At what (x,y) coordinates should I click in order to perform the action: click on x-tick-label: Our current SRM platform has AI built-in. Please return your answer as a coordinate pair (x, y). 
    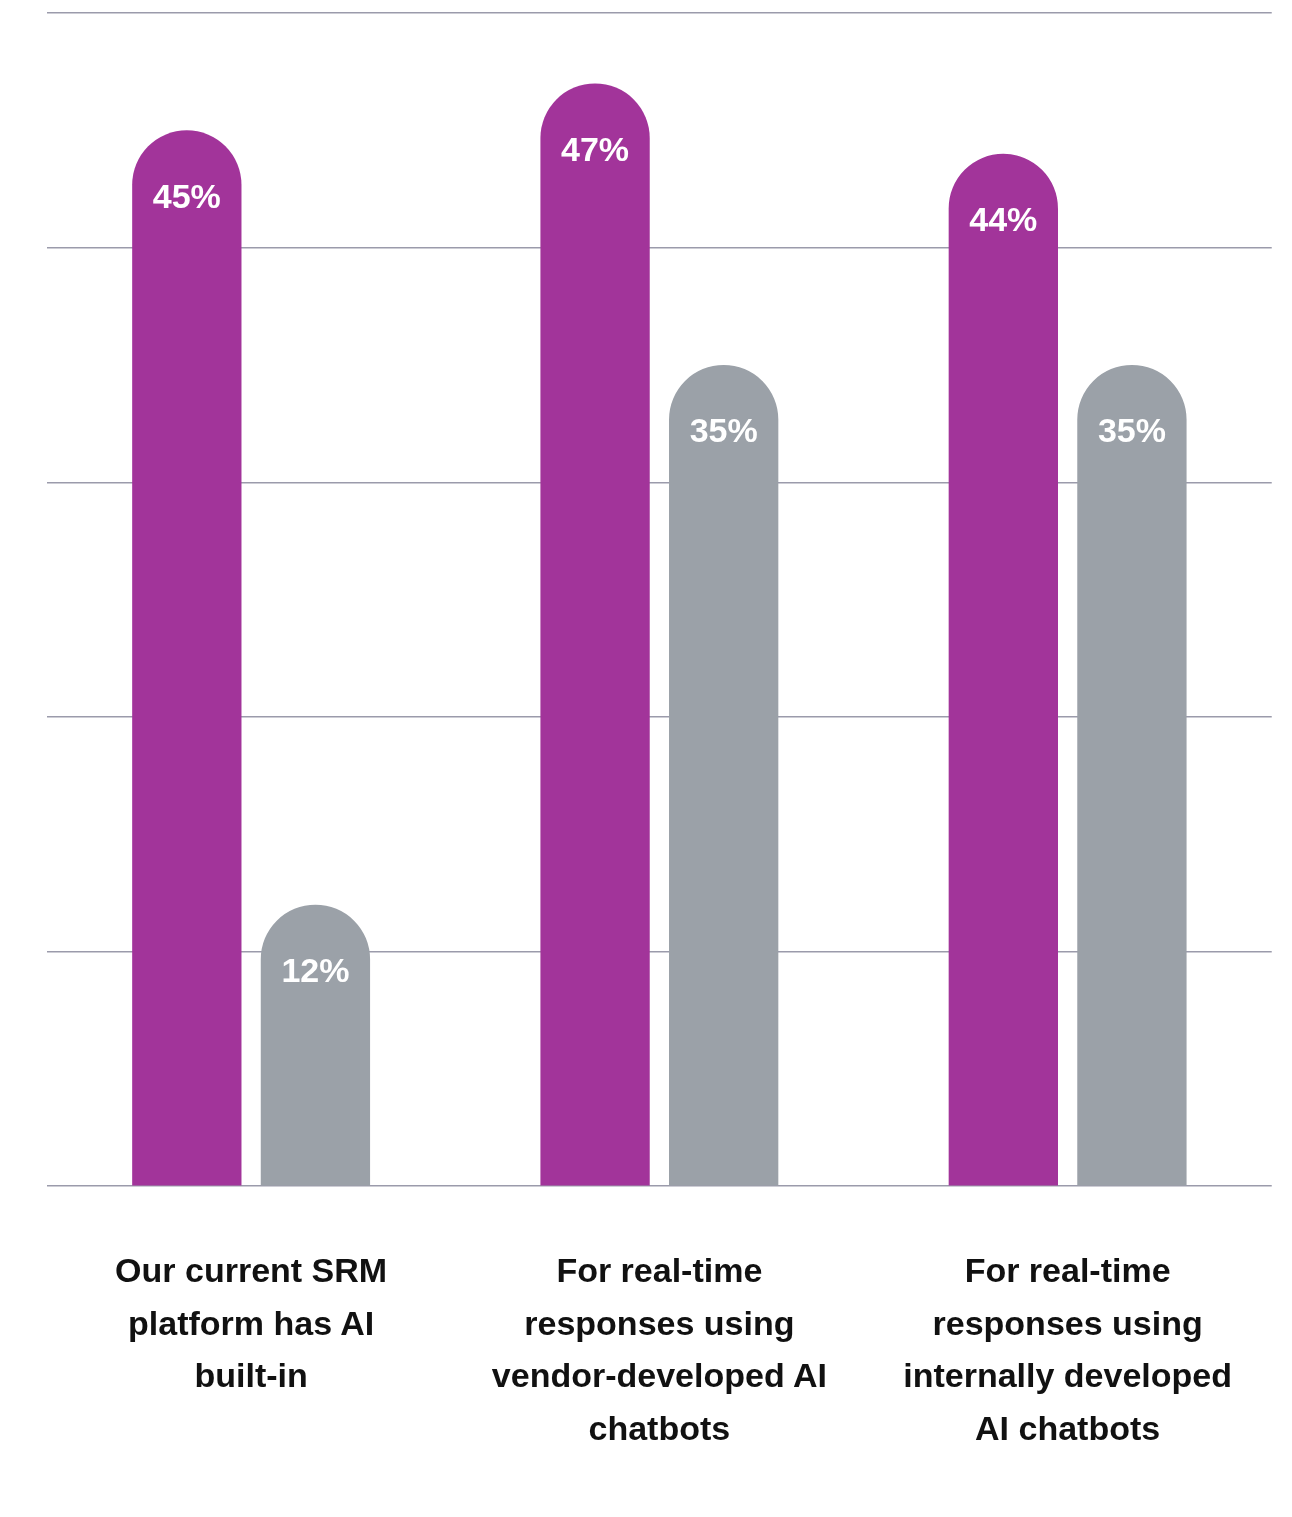
    Looking at the image, I should click on (251, 1322).